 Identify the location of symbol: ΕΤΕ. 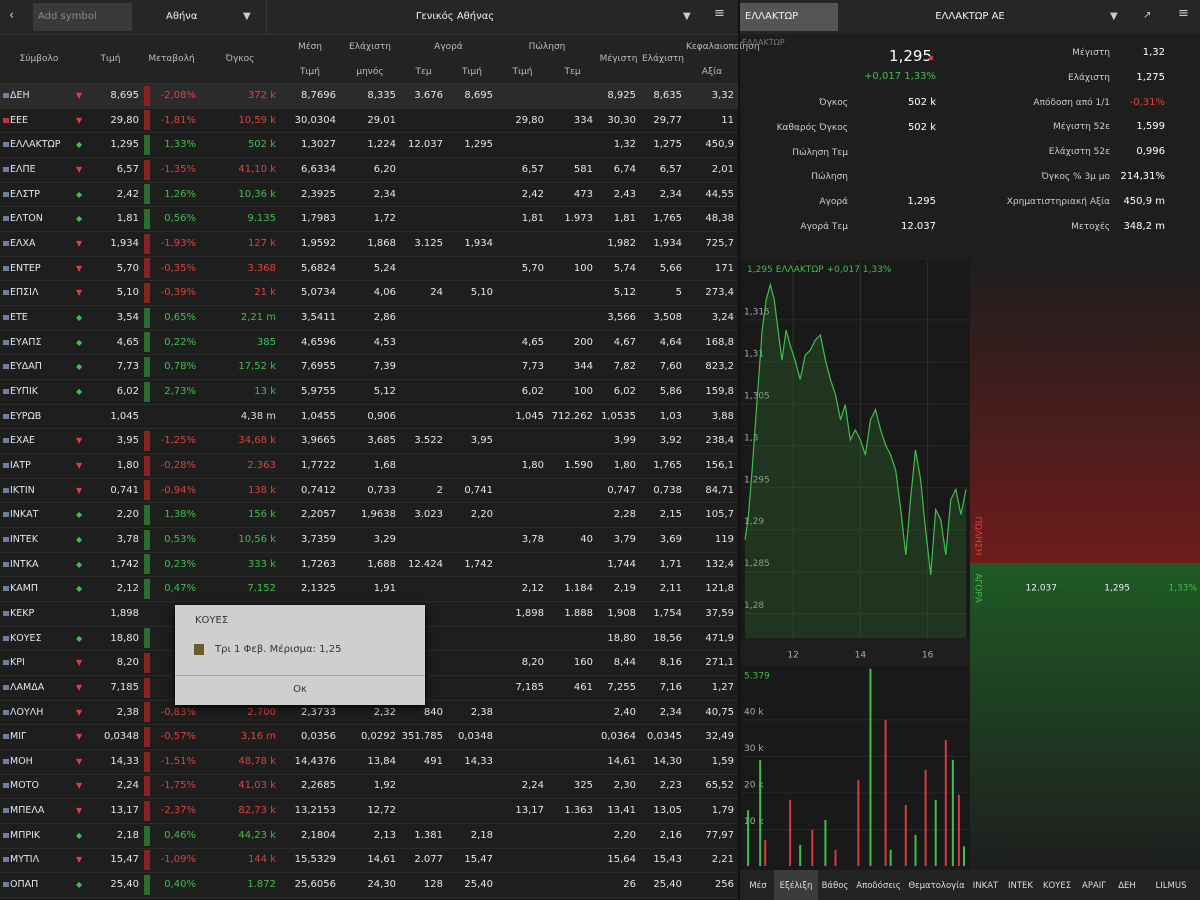
(19, 317).